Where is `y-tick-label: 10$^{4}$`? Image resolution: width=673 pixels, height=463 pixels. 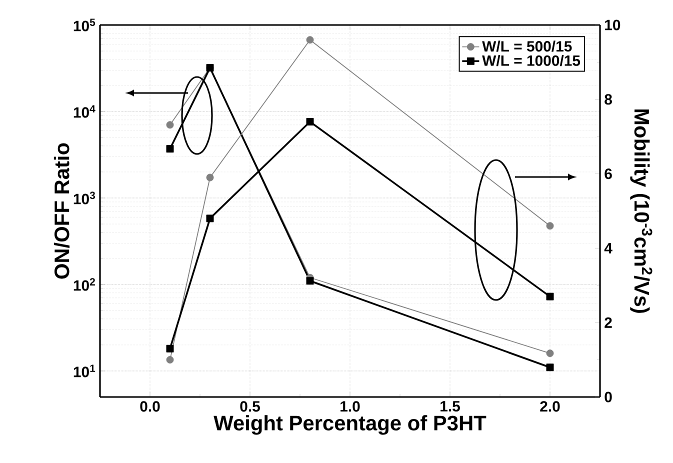
y-tick-label: 10$^{4}$ is located at coordinates (85, 111).